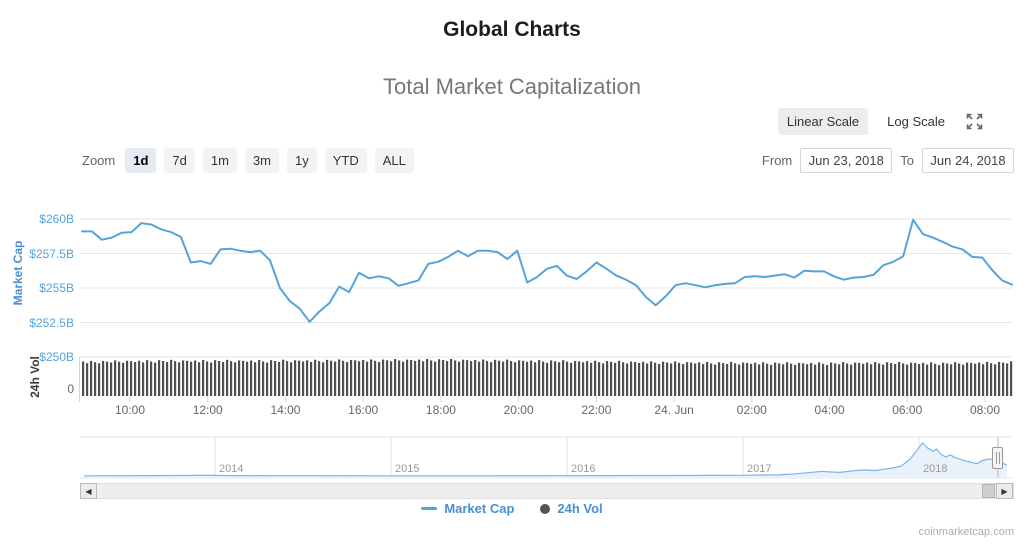 The image size is (1024, 546). I want to click on date-range-controls: From To, so click(888, 160).